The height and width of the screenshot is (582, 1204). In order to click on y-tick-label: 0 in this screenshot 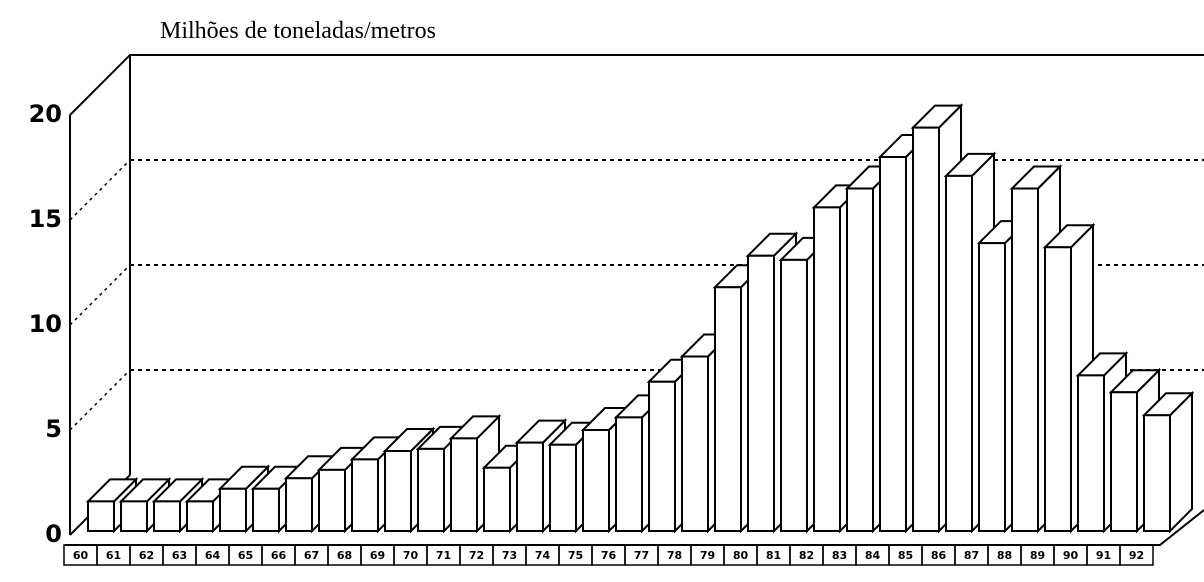, I will do `click(53, 534)`.